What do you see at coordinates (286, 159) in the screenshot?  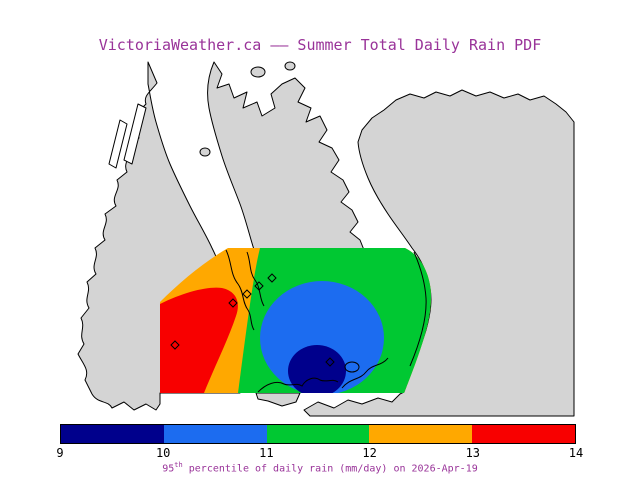 I see `land-central-peninsula` at bounding box center [286, 159].